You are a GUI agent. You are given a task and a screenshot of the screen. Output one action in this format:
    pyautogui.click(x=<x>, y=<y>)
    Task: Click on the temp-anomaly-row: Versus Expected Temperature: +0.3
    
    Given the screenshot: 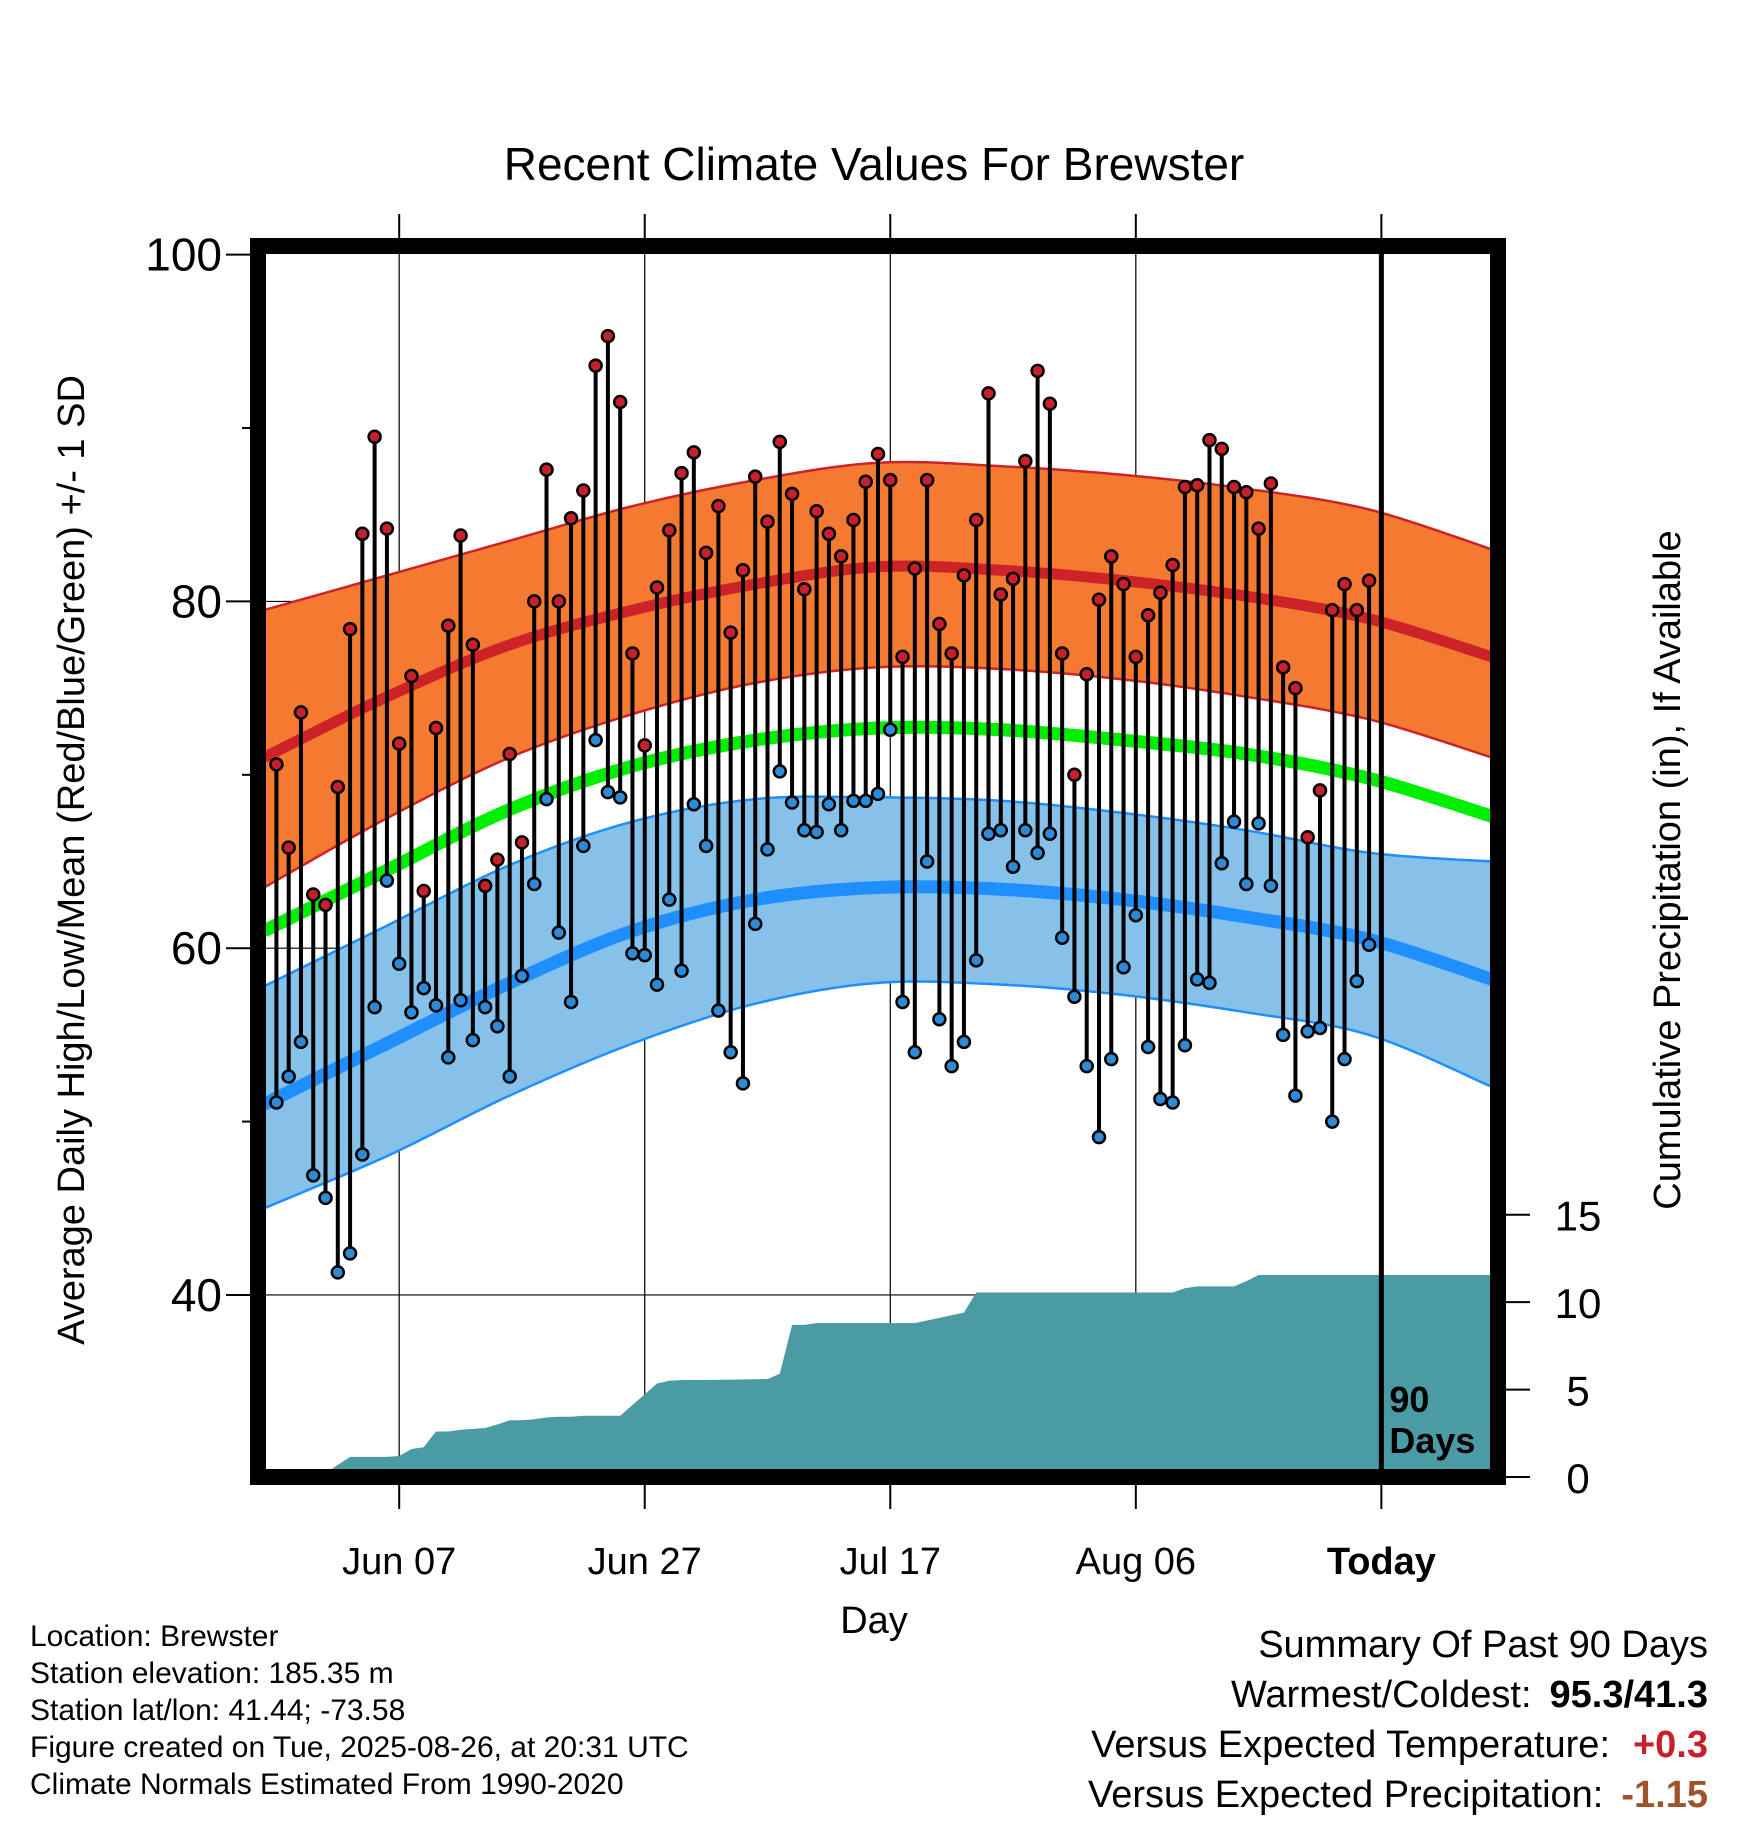 What is the action you would take?
    pyautogui.click(x=1398, y=1745)
    